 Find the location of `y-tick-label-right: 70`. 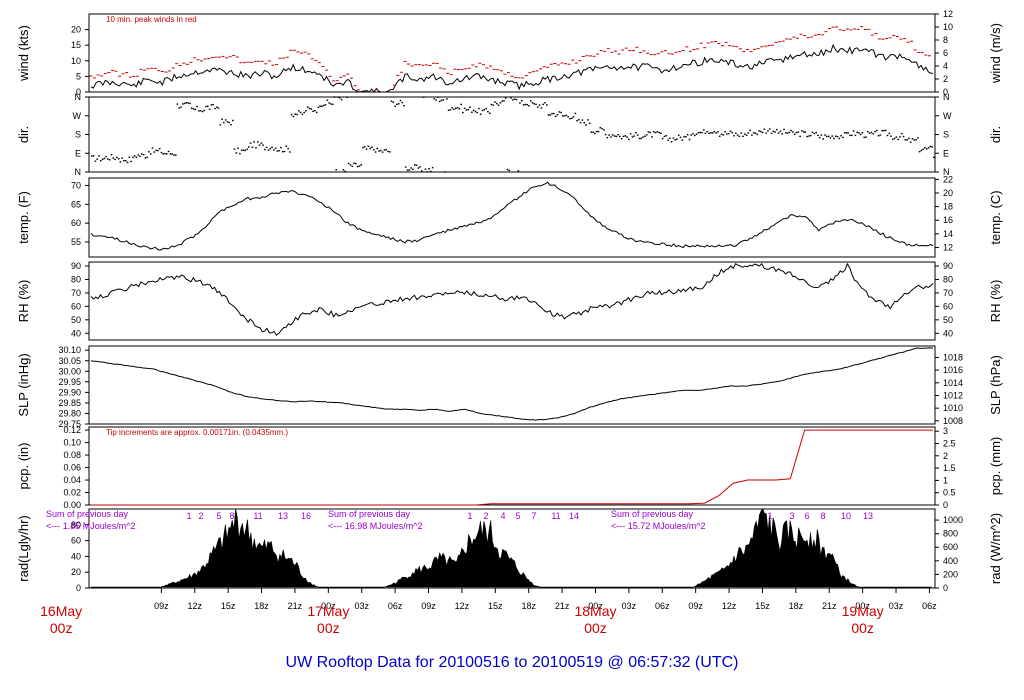

y-tick-label-right: 70 is located at coordinates (948, 293).